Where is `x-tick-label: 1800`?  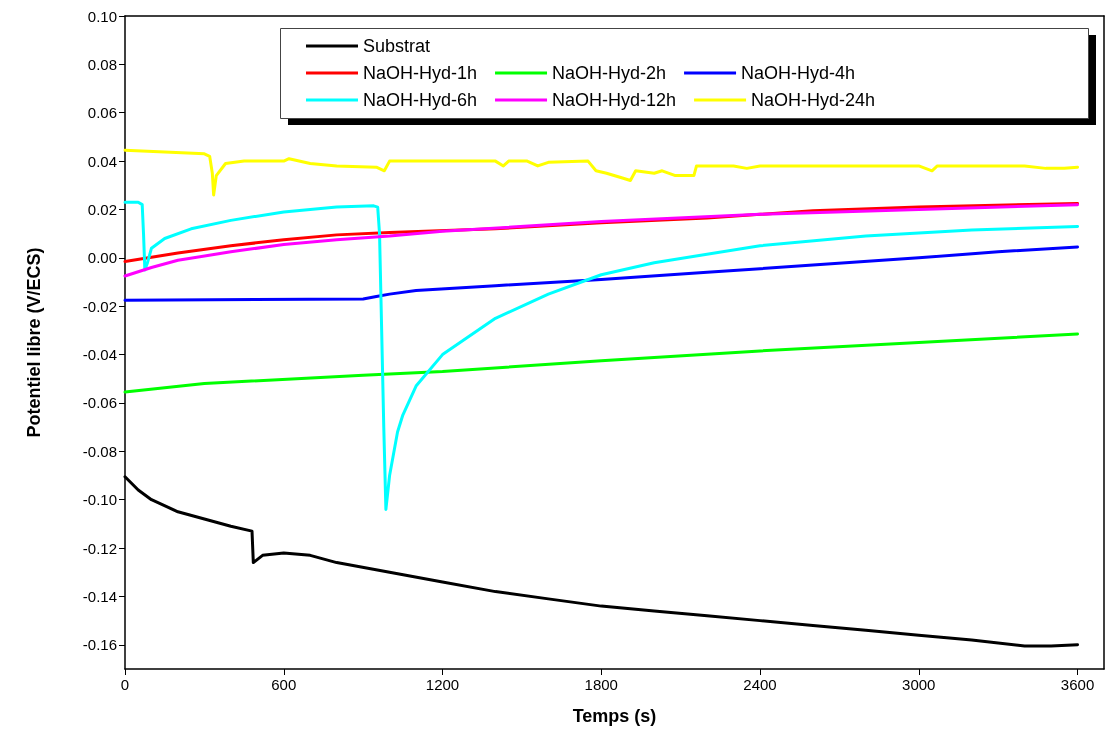 x-tick-label: 1800 is located at coordinates (601, 684).